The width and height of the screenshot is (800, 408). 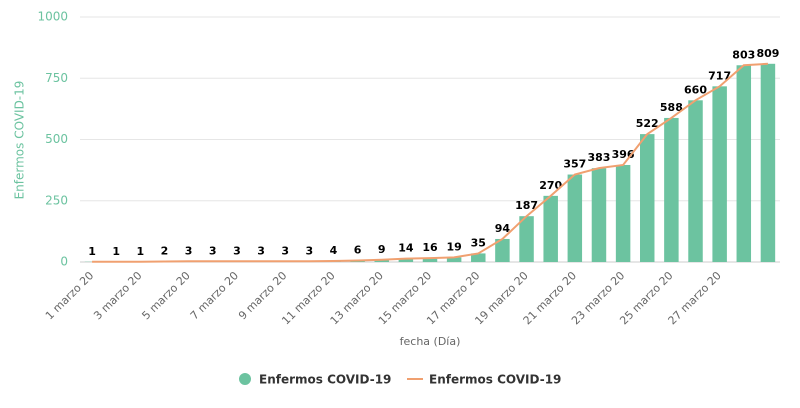 I want to click on data-label: 6, so click(x=358, y=250).